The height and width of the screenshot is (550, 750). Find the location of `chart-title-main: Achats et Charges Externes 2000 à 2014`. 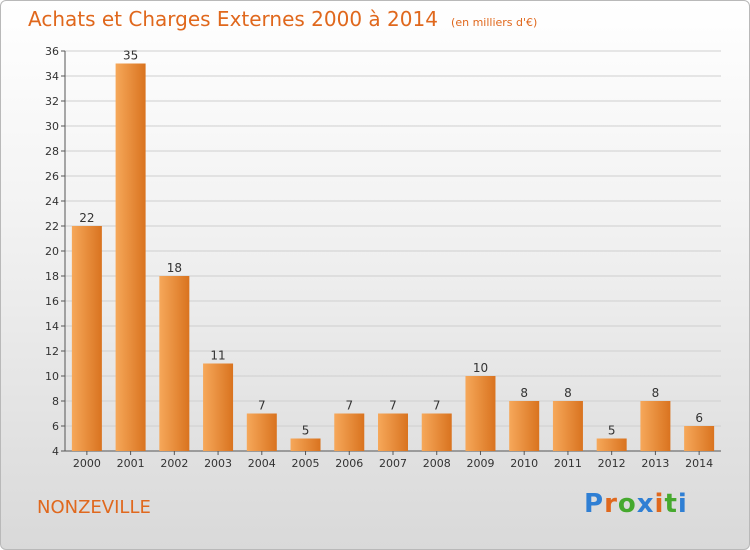

chart-title-main: Achats et Charges Externes 2000 à 2014 is located at coordinates (233, 19).